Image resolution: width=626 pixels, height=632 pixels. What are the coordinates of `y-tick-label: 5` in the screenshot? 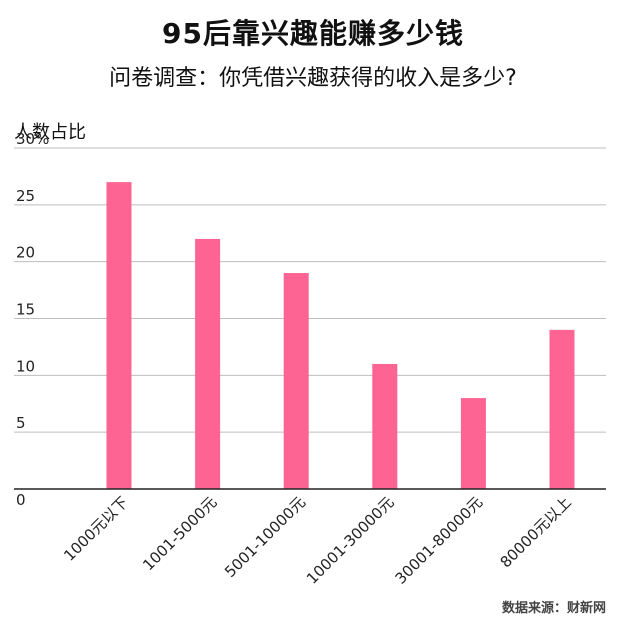 It's located at (21, 423).